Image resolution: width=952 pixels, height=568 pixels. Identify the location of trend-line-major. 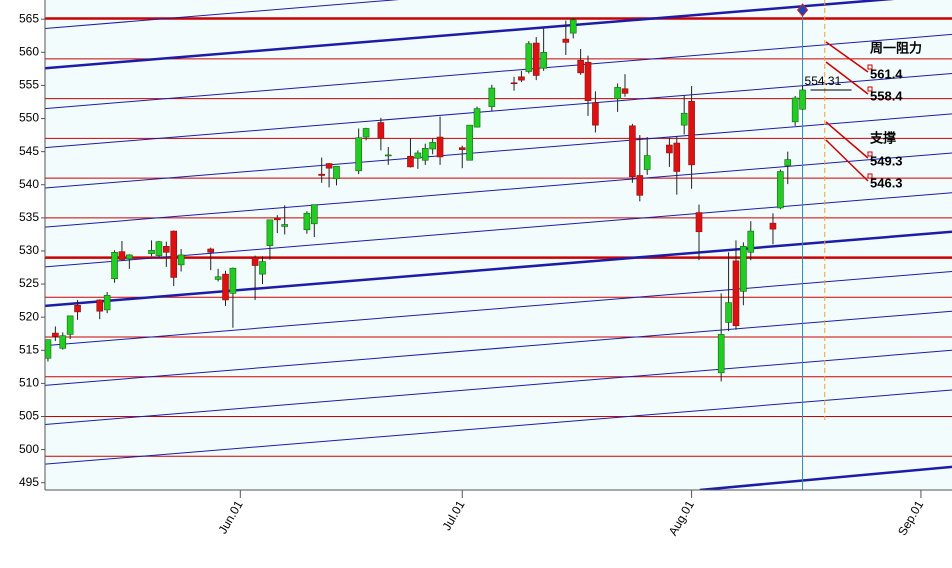
(498, 269).